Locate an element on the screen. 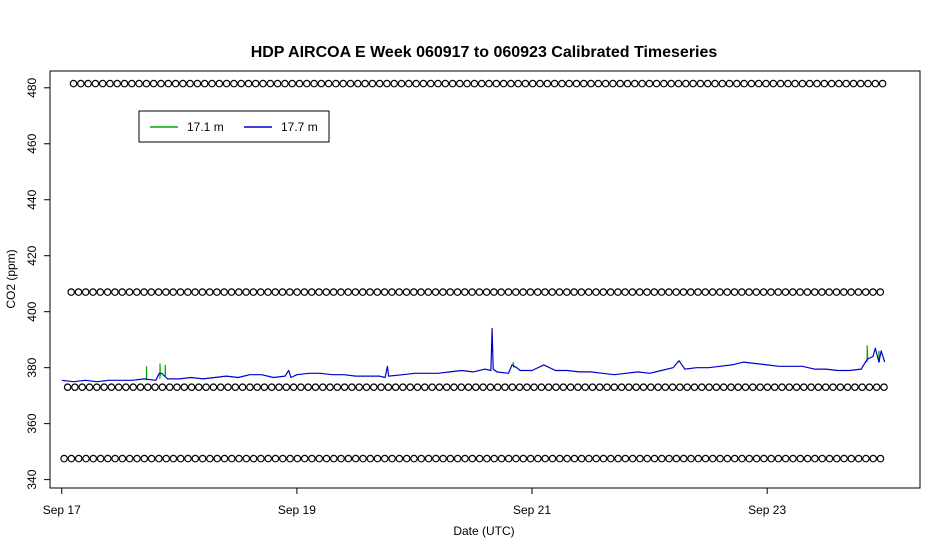 The width and height of the screenshot is (936, 540). x-tick-label: Sep 17 is located at coordinates (62, 510).